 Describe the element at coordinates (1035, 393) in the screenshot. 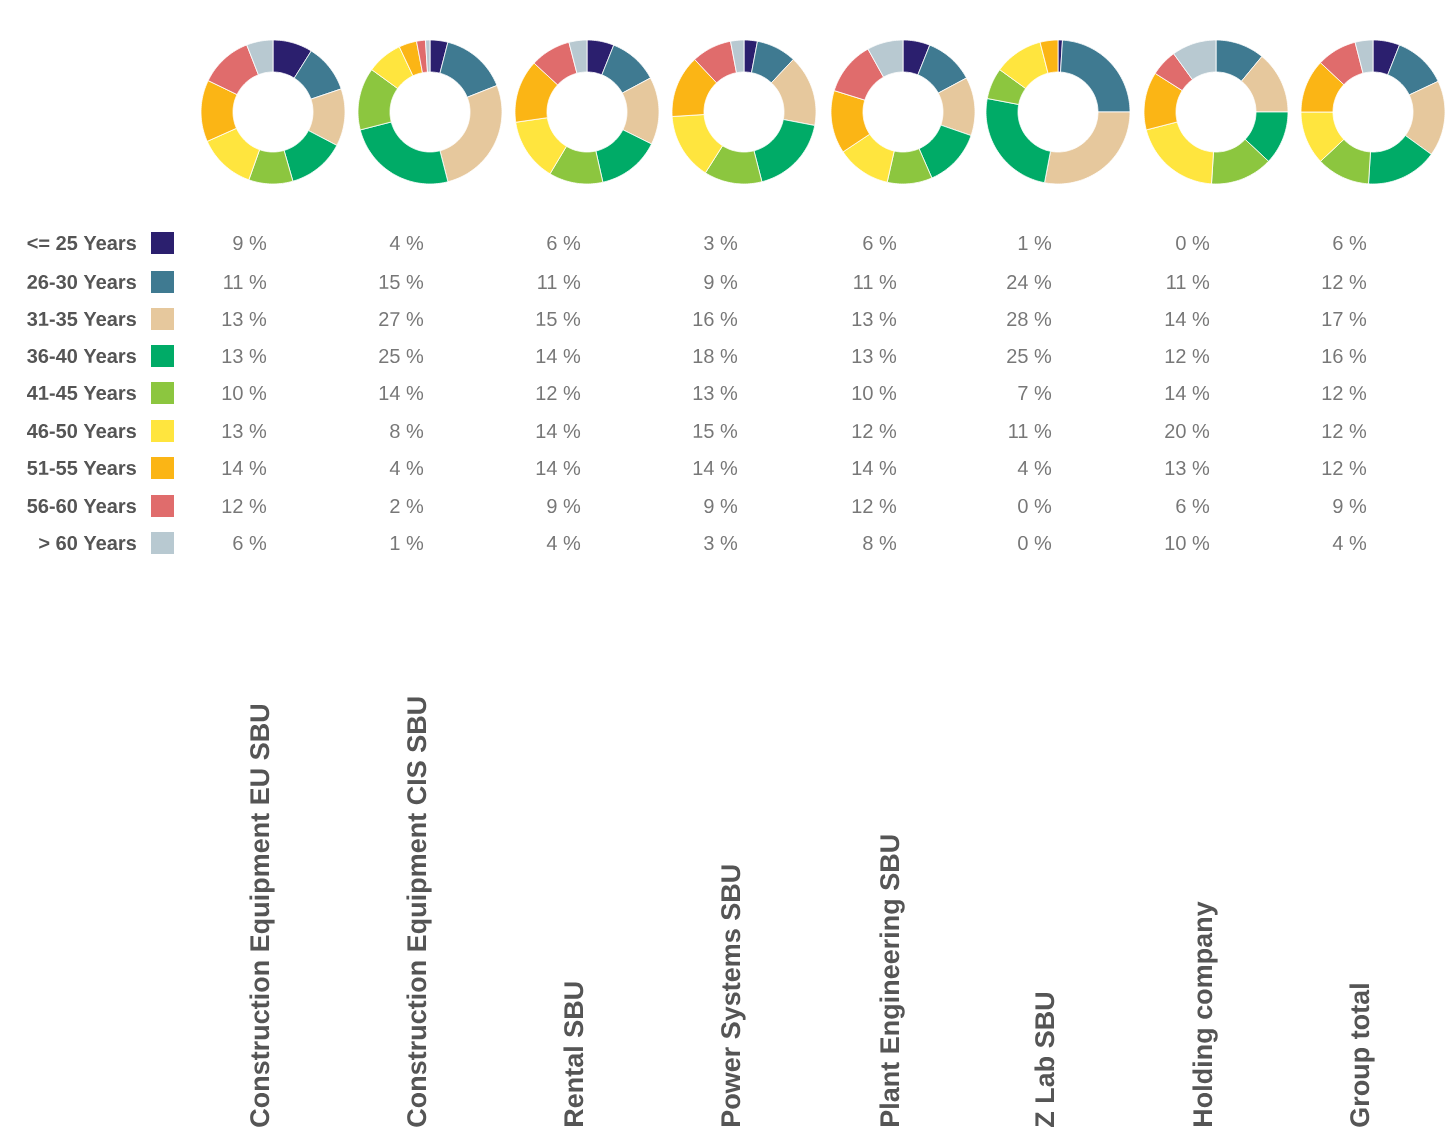

I see `data-label: 7 %` at that location.